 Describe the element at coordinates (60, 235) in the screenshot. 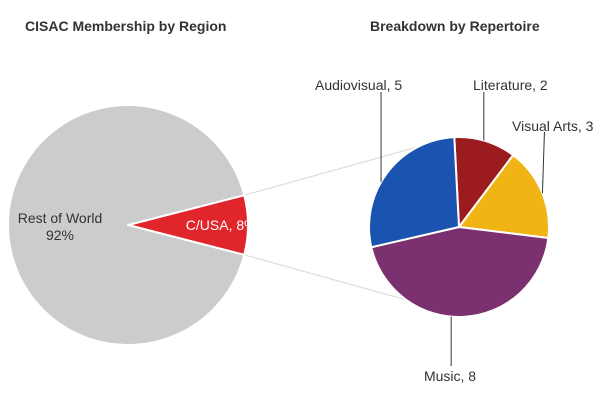

I see `slice-value-rest-of-world: 92%` at that location.